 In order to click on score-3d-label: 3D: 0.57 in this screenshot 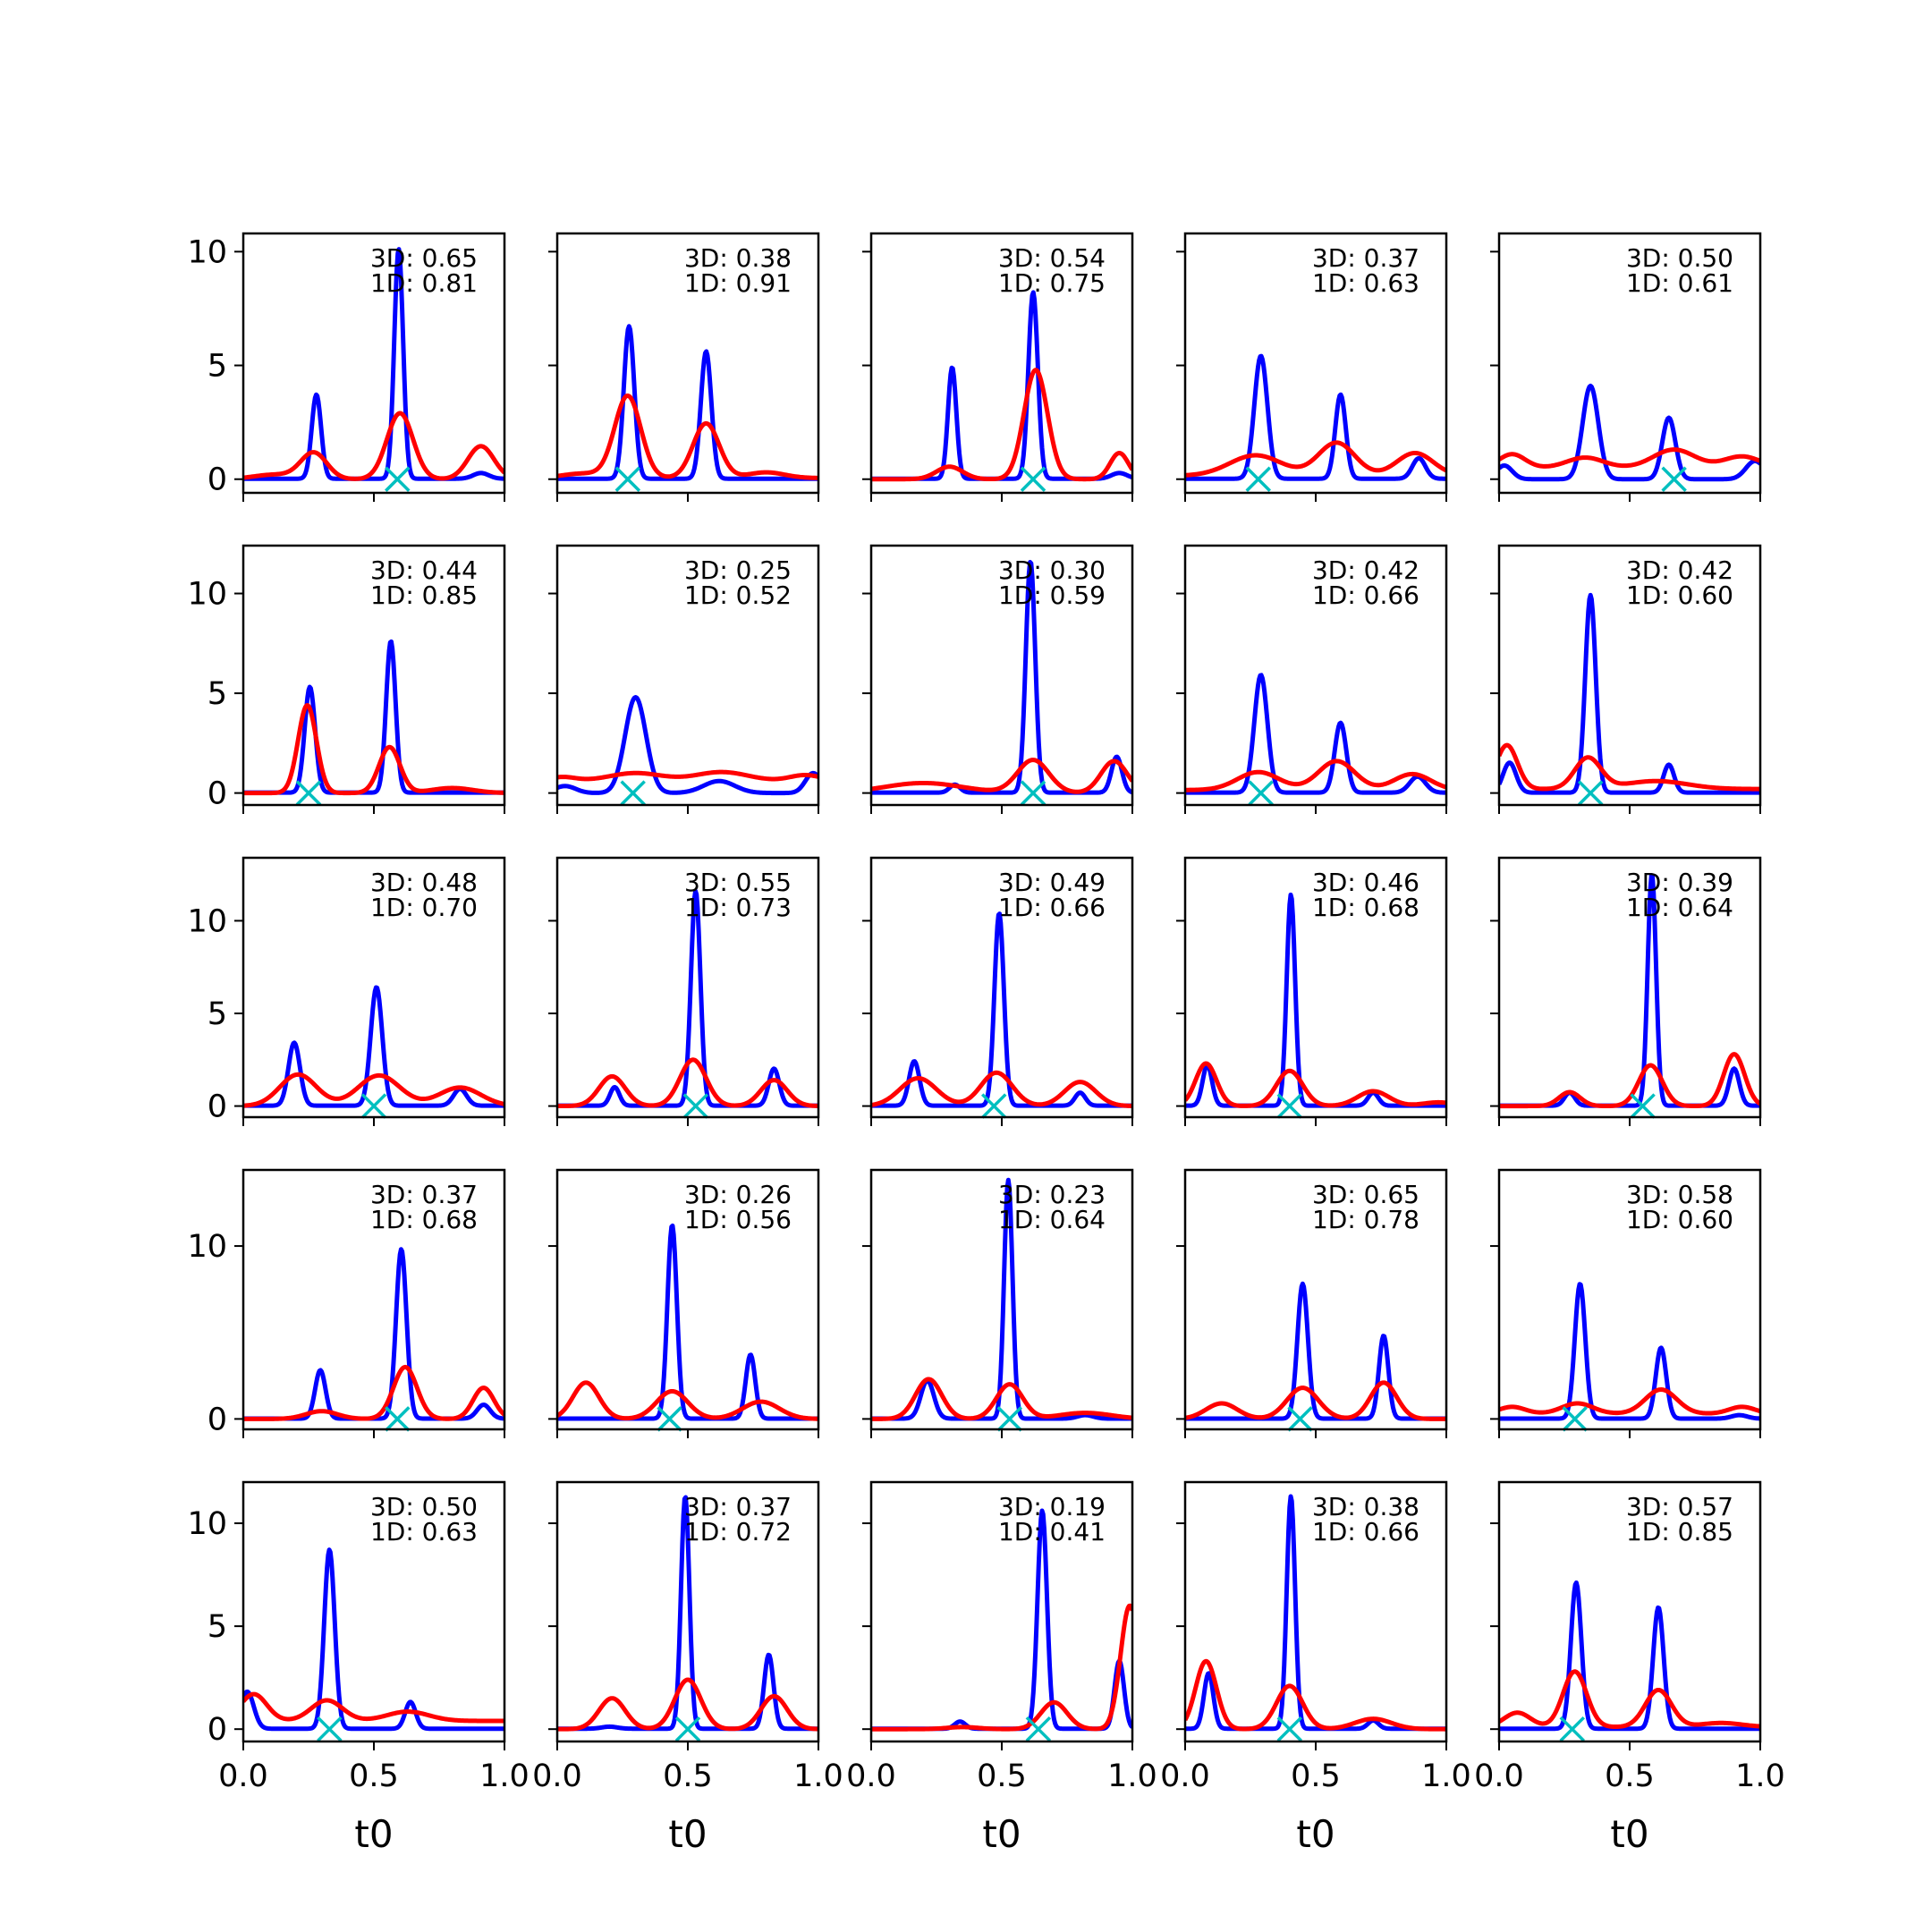, I will do `click(1679, 1506)`.